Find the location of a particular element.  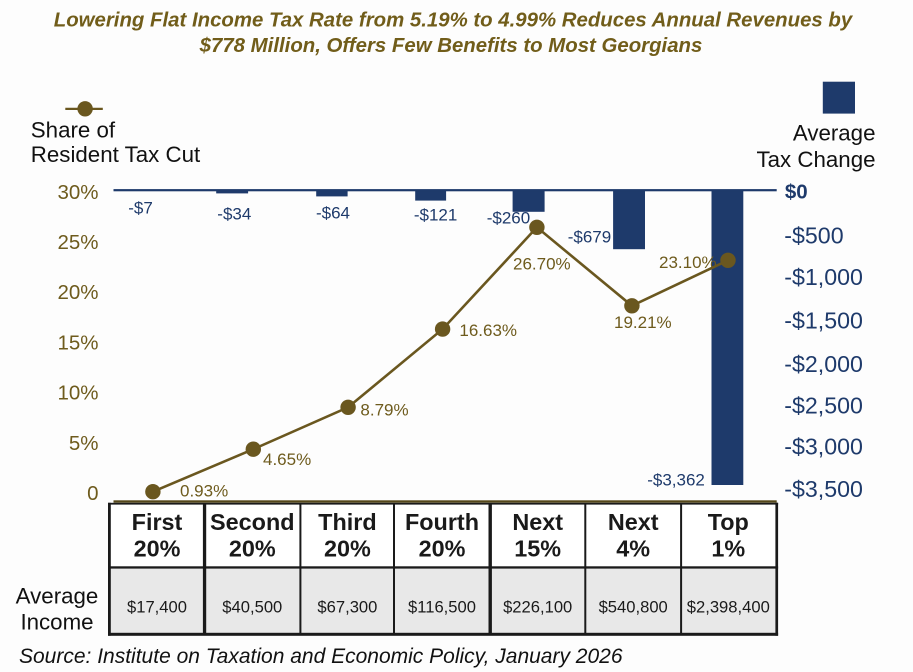

svg-text: Fourth is located at coordinates (442, 522).